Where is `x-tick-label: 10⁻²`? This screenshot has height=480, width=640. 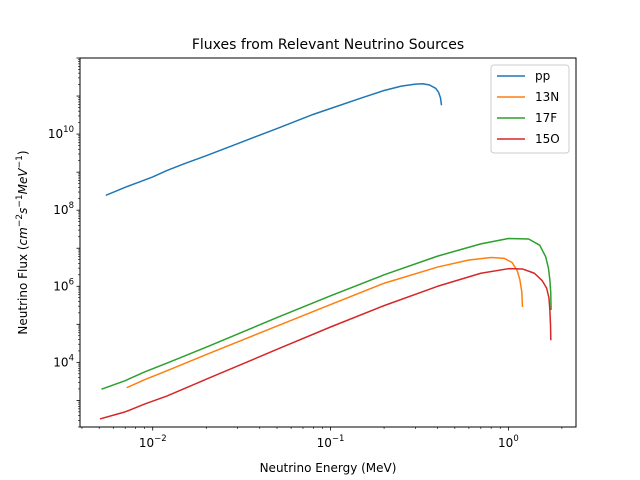 x-tick-label: 10⁻² is located at coordinates (153, 442).